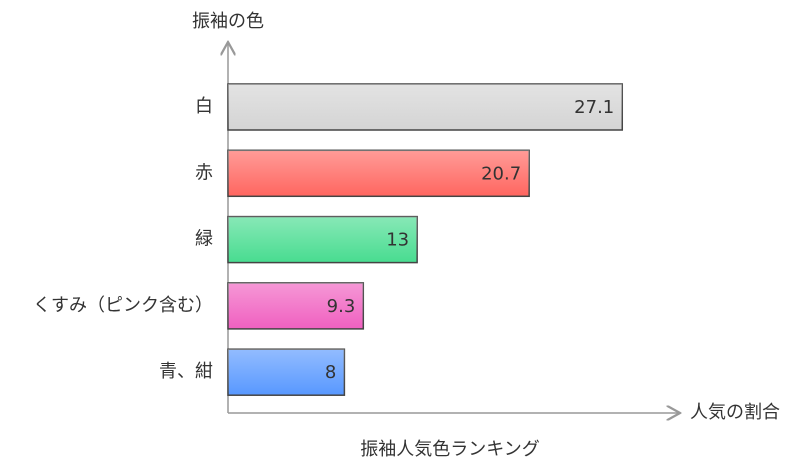  What do you see at coordinates (204, 106) in the screenshot?
I see `y-tick-label: 白` at bounding box center [204, 106].